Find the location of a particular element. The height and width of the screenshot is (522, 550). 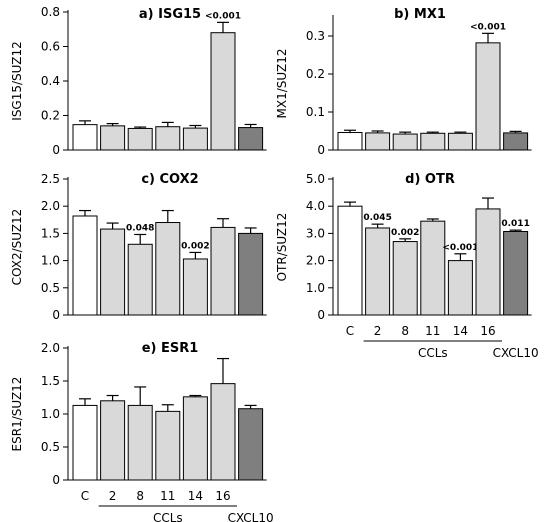

chart-panel-1: a) ISG15 ISG15/SUZ12 0 0.2 0.4 0.6 0.8 <0.001 is located at coordinates (138, 81).